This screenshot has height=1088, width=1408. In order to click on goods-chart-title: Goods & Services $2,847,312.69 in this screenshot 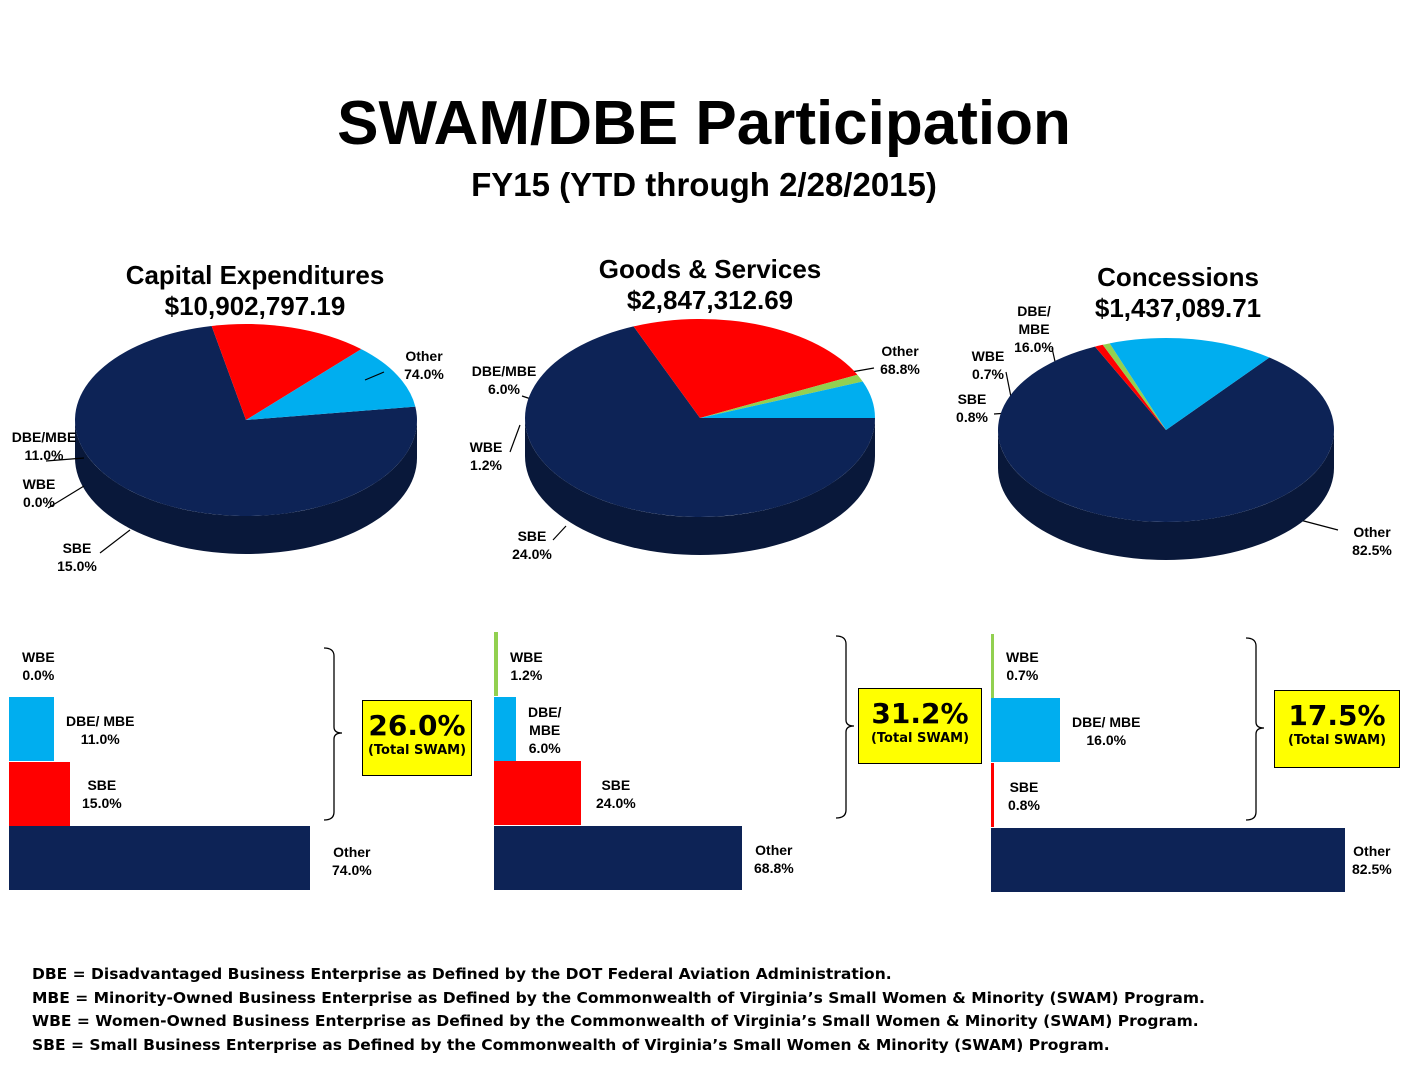, I will do `click(710, 285)`.